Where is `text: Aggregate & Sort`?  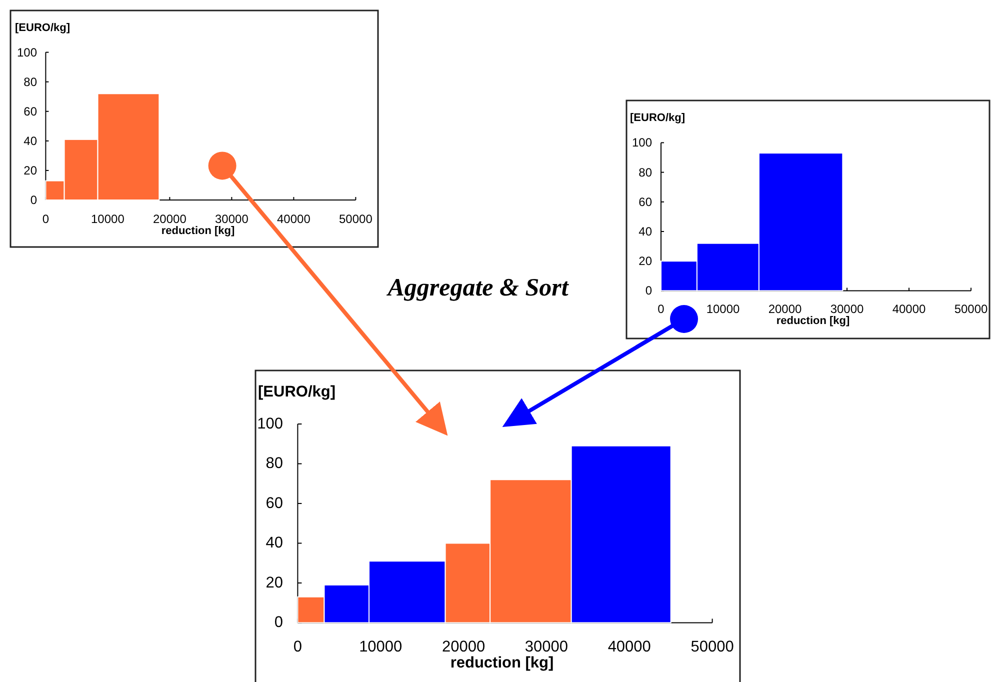
text: Aggregate & Sort is located at coordinates (478, 288).